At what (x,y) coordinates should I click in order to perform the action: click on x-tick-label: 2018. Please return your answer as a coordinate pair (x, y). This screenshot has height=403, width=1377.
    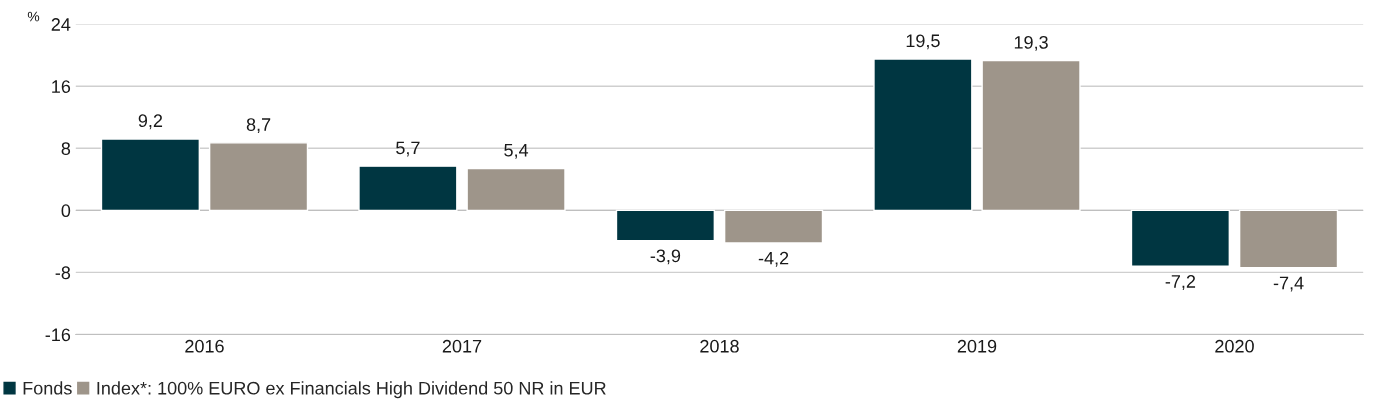
    Looking at the image, I should click on (719, 346).